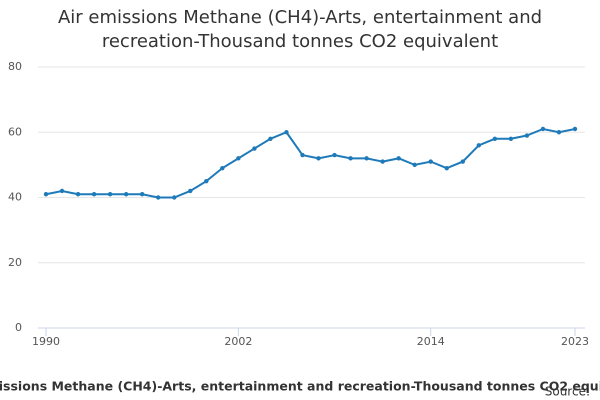 The height and width of the screenshot is (400, 600). Describe the element at coordinates (18, 327) in the screenshot. I see `y-tick-label: 0` at that location.